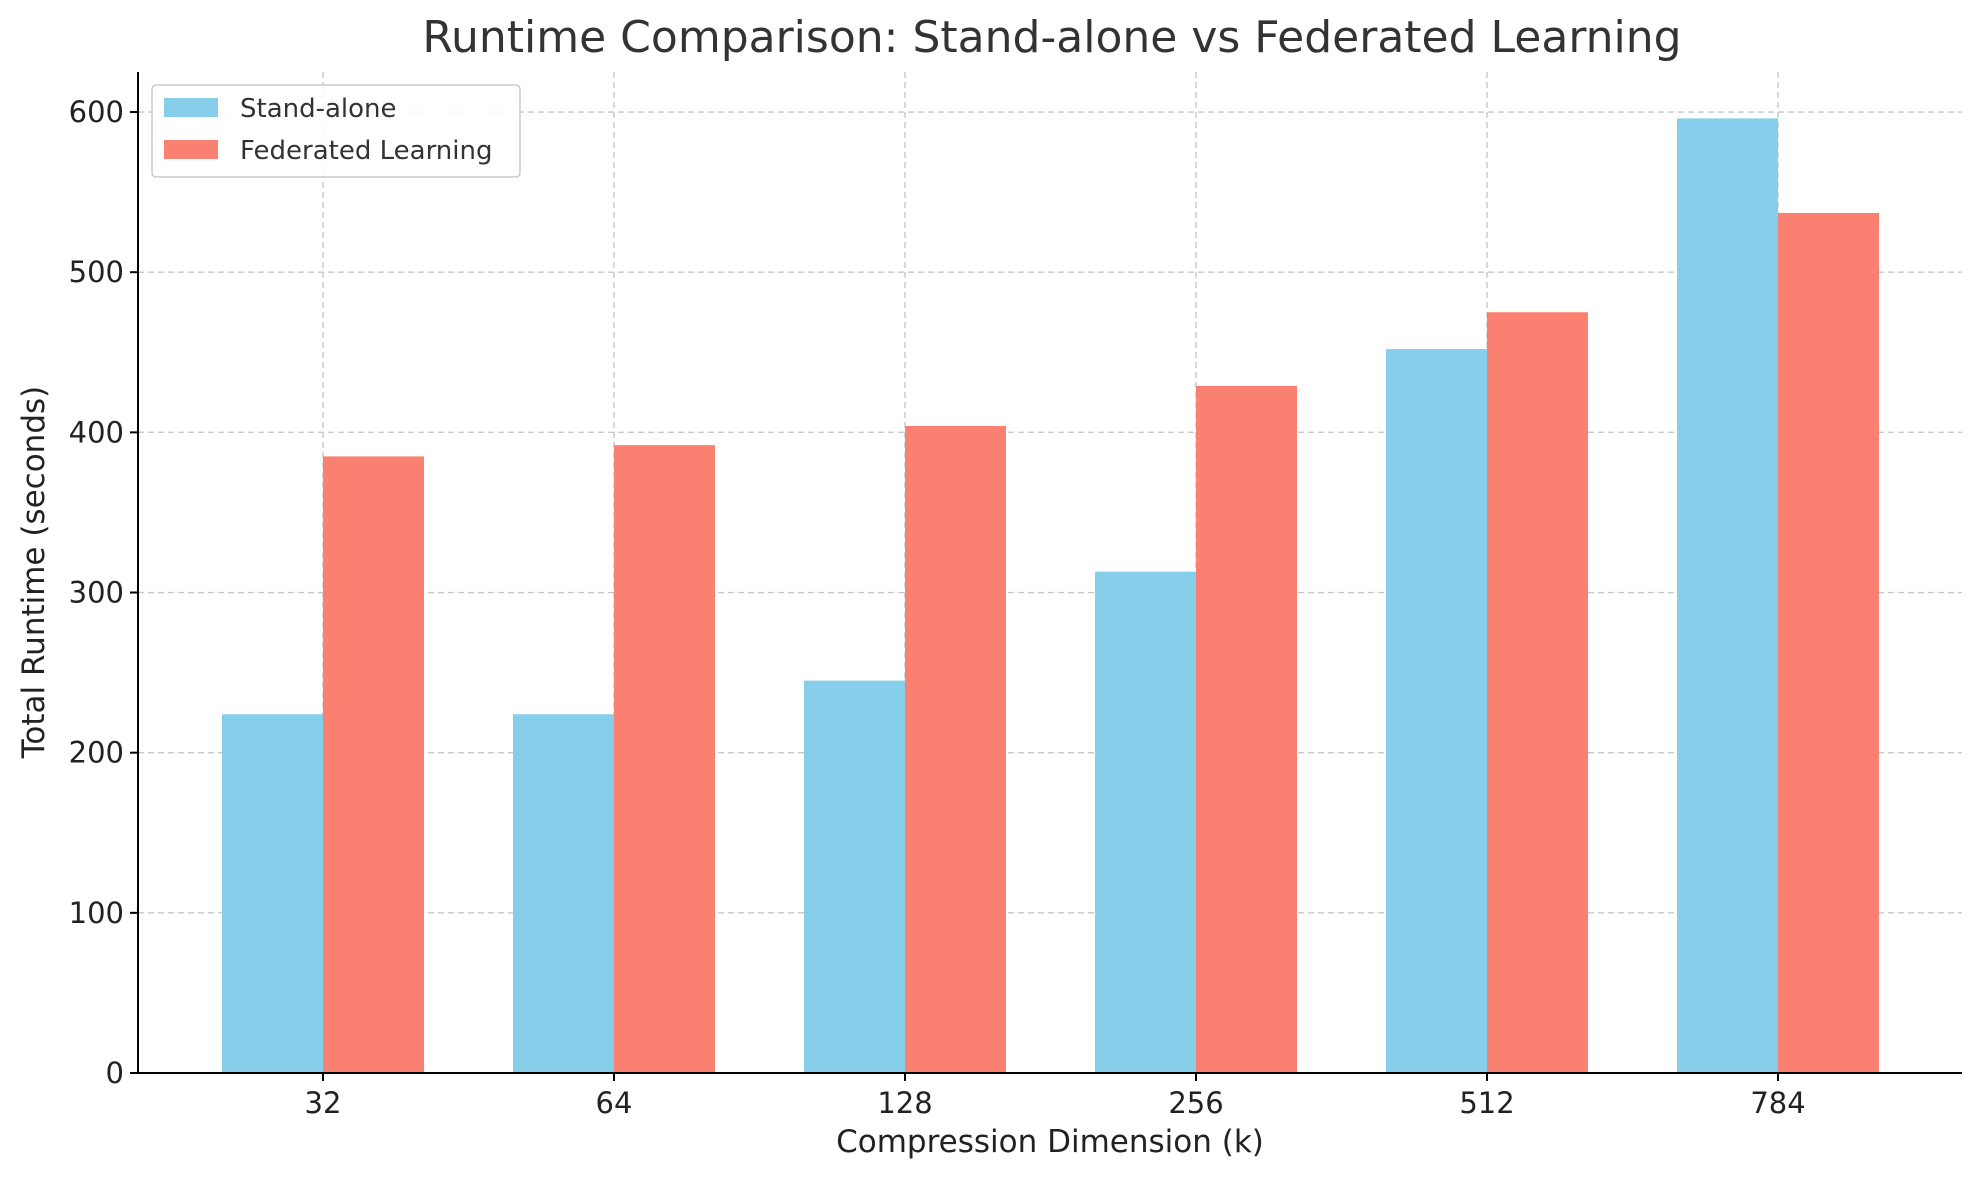 Image resolution: width=1979 pixels, height=1180 pixels. I want to click on y-tick-label-300: 300, so click(96, 593).